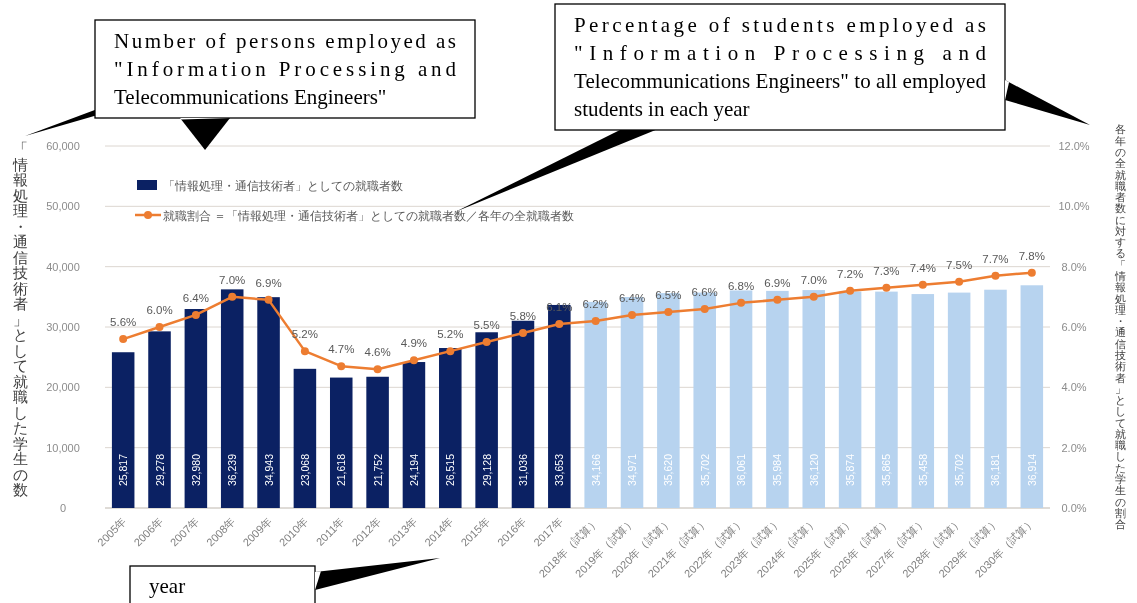 The width and height of the screenshot is (1137, 603). What do you see at coordinates (1074, 508) in the screenshot?
I see `y2-tick-label: 0.0%` at bounding box center [1074, 508].